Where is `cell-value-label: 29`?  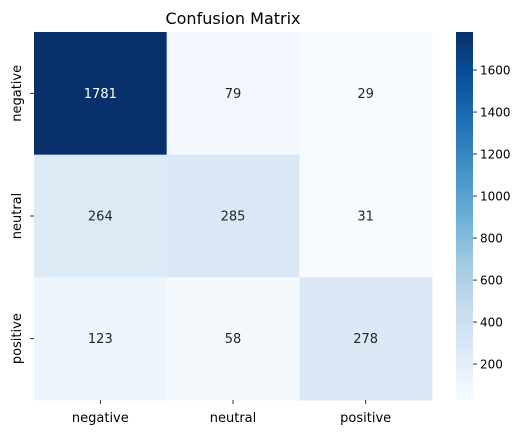
cell-value-label: 29 is located at coordinates (365, 94).